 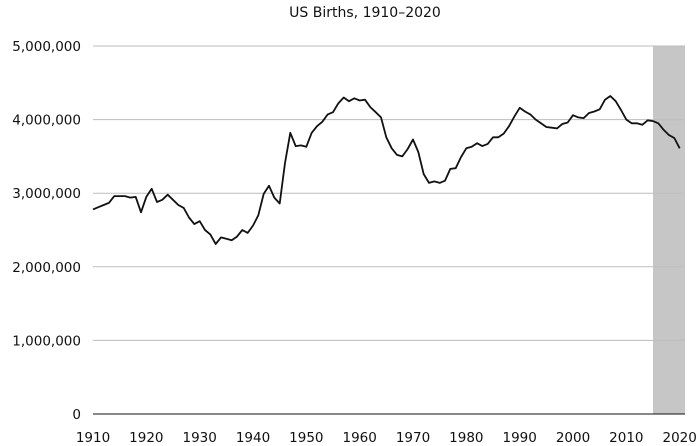 I want to click on y-tick-label: 2,000,000, so click(x=46, y=268).